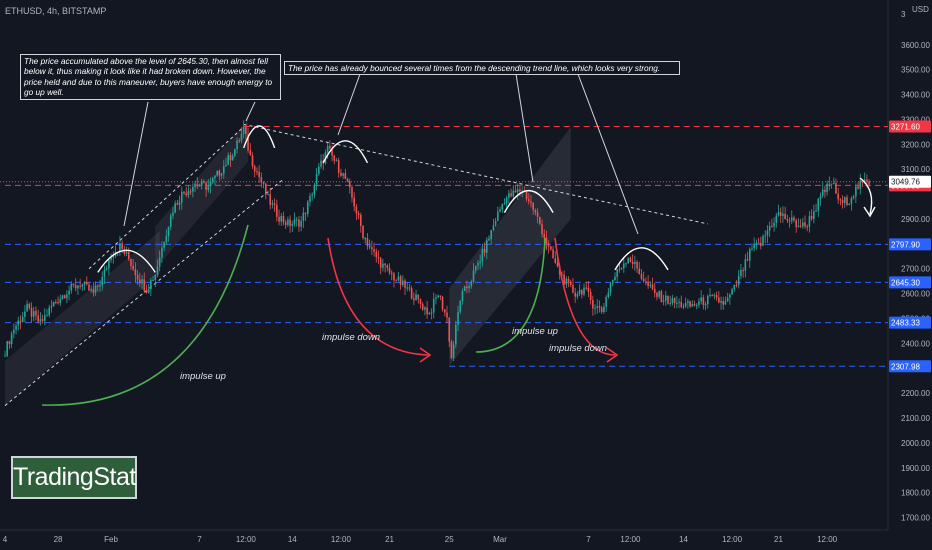 This screenshot has width=932, height=550. What do you see at coordinates (56, 11) in the screenshot?
I see `symbol-header: ETHUSD, 4h, BITSTAMP` at bounding box center [56, 11].